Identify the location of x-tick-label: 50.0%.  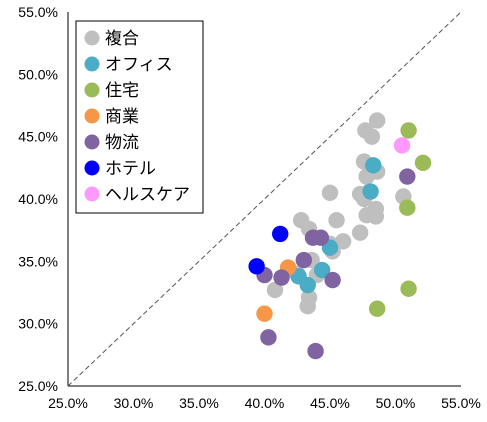
(396, 403).